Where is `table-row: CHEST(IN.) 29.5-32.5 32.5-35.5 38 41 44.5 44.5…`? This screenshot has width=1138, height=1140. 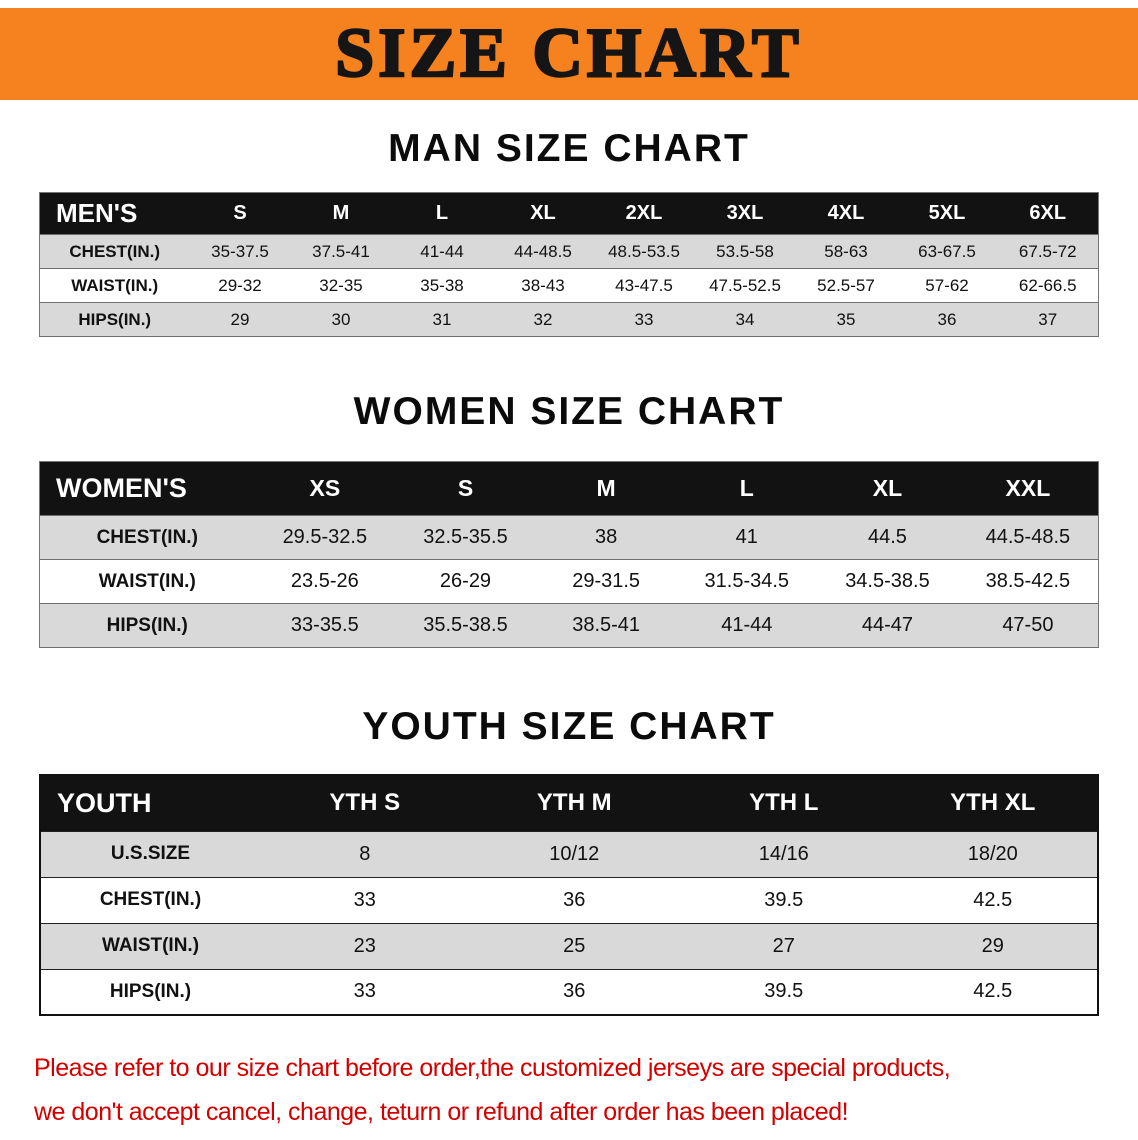 table-row: CHEST(IN.) 29.5-32.5 32.5-35.5 38 41 44.5 44.5… is located at coordinates (569, 537).